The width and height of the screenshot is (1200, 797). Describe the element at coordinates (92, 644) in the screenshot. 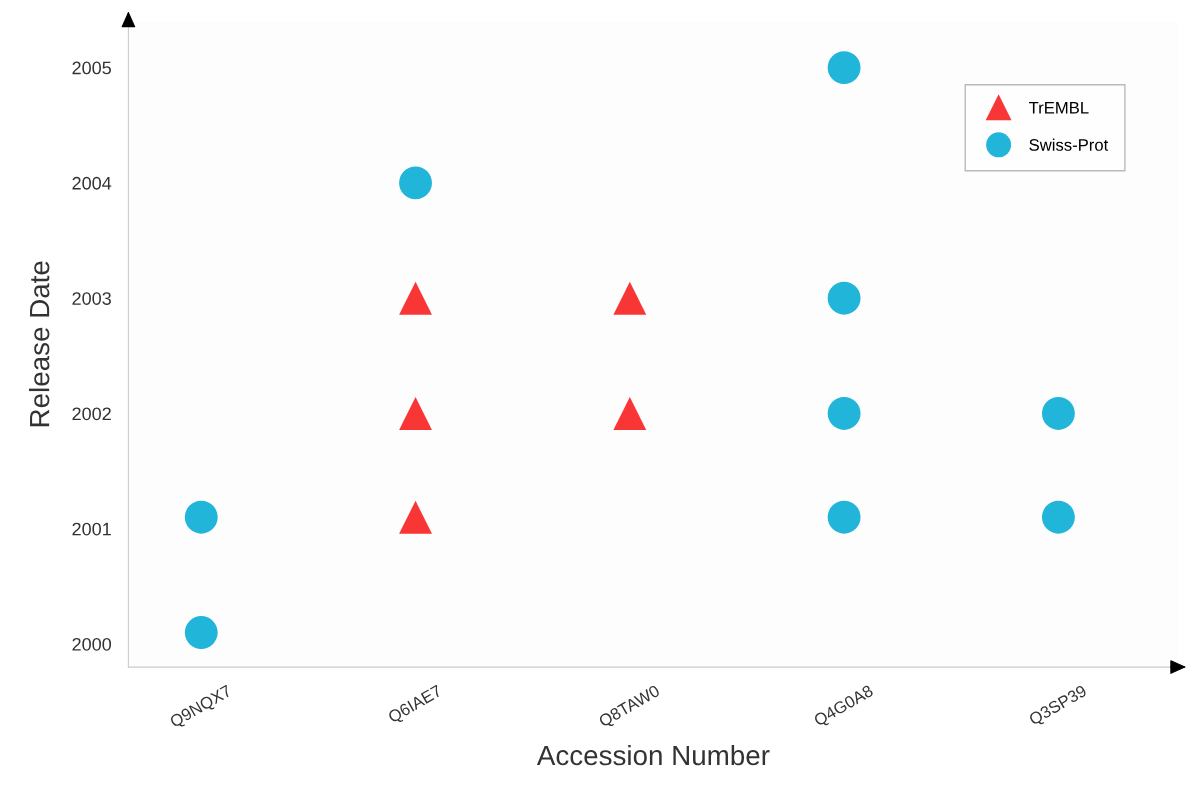

I see `y-tick-label: 2000` at that location.